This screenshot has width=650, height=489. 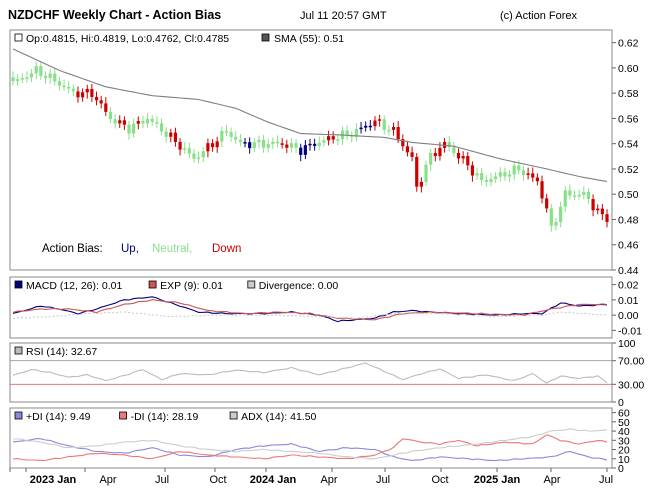 I want to click on rsi-ytick-label: 70.00, so click(x=631, y=362).